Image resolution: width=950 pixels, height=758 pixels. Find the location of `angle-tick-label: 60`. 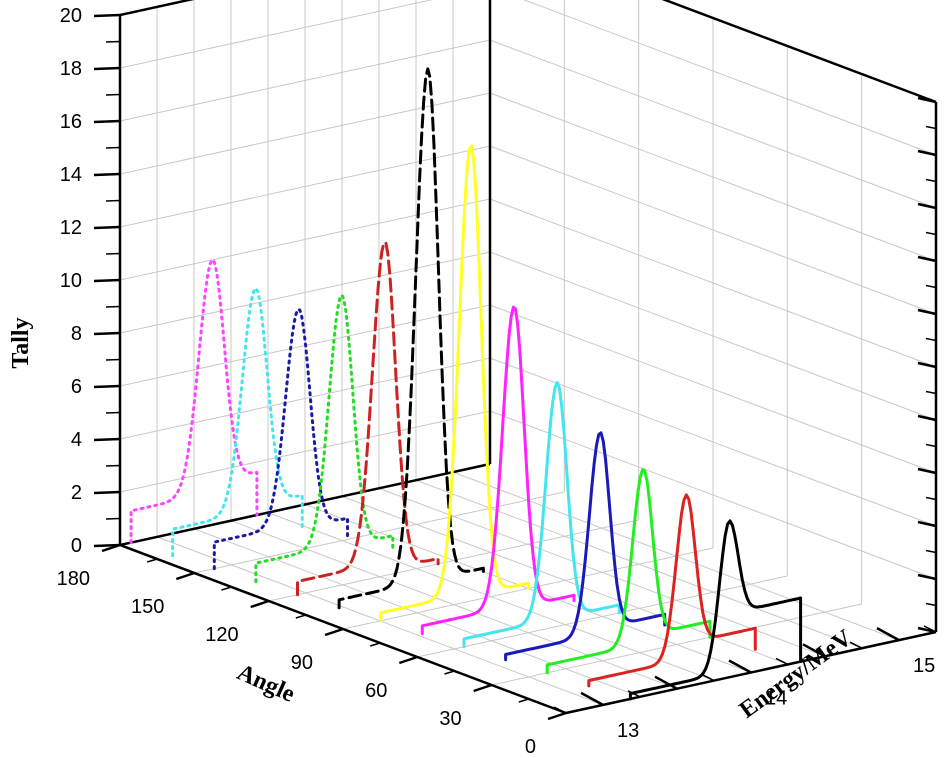

angle-tick-label: 60 is located at coordinates (376, 691).